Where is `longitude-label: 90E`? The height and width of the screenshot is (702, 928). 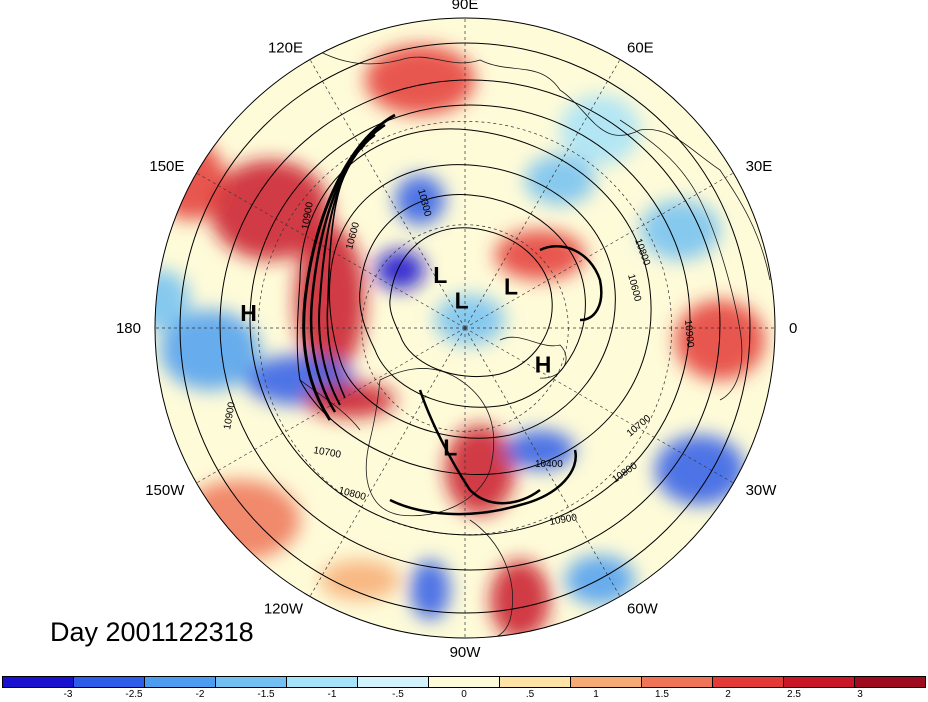 longitude-label: 90E is located at coordinates (465, 6).